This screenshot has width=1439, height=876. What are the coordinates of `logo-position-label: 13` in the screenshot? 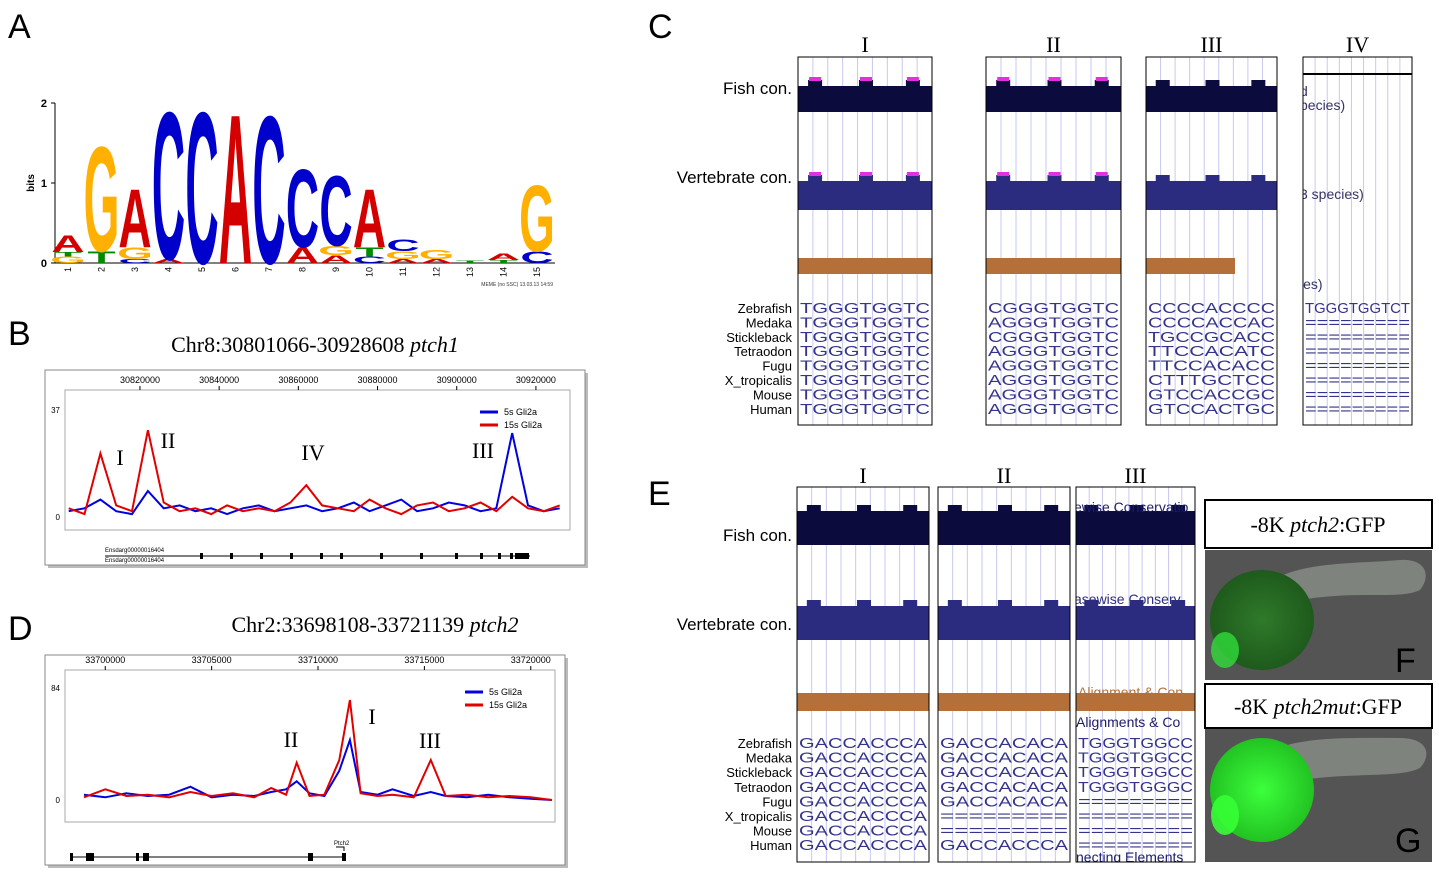 It's located at (470, 272).